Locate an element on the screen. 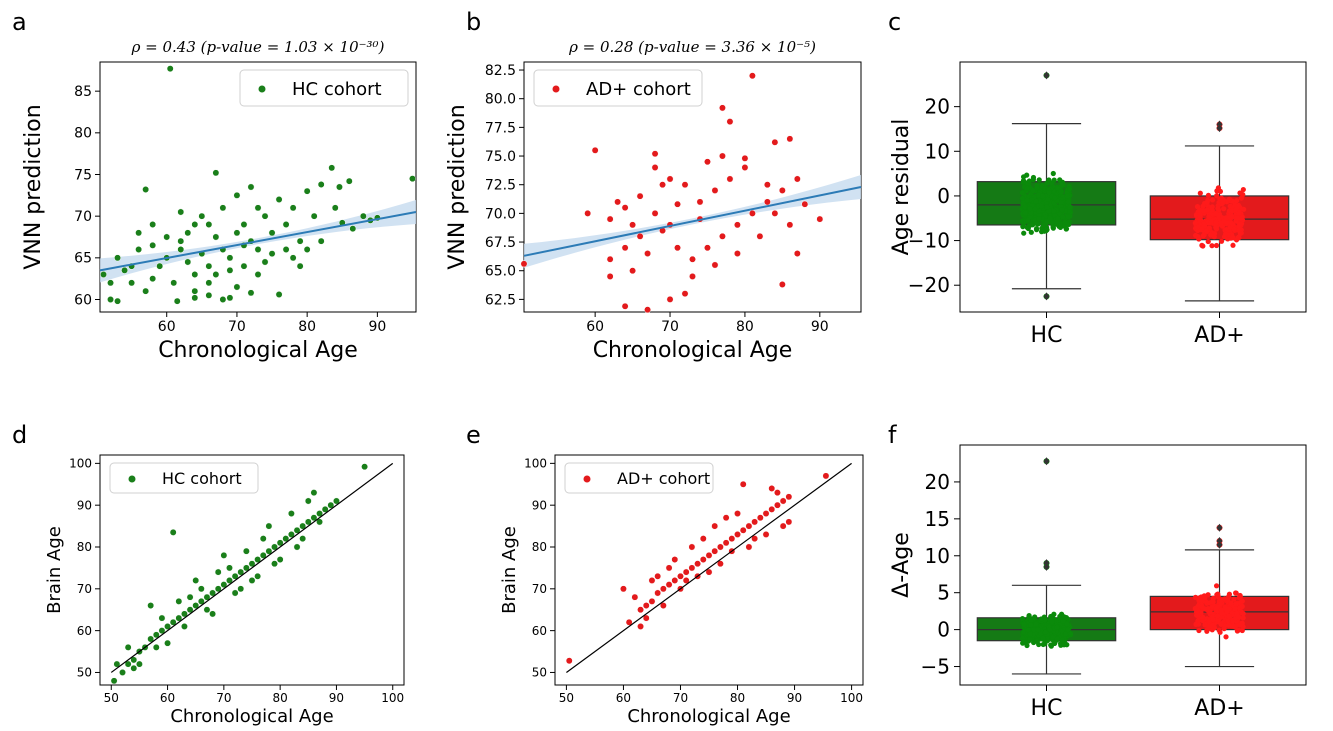 This screenshot has width=1333, height=731. regression-line is located at coordinates (692, 221).